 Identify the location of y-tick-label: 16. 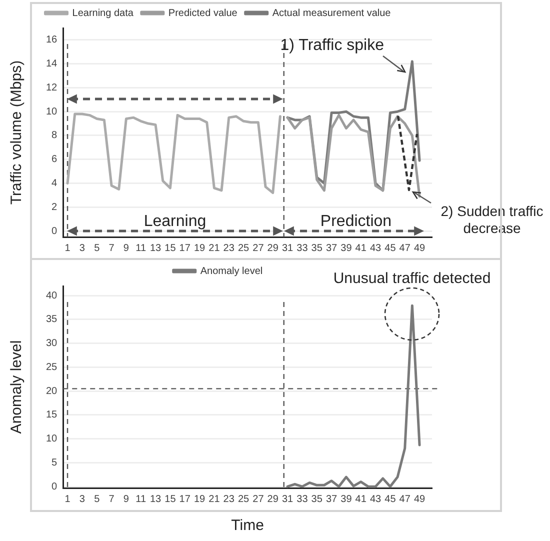
(52, 40).